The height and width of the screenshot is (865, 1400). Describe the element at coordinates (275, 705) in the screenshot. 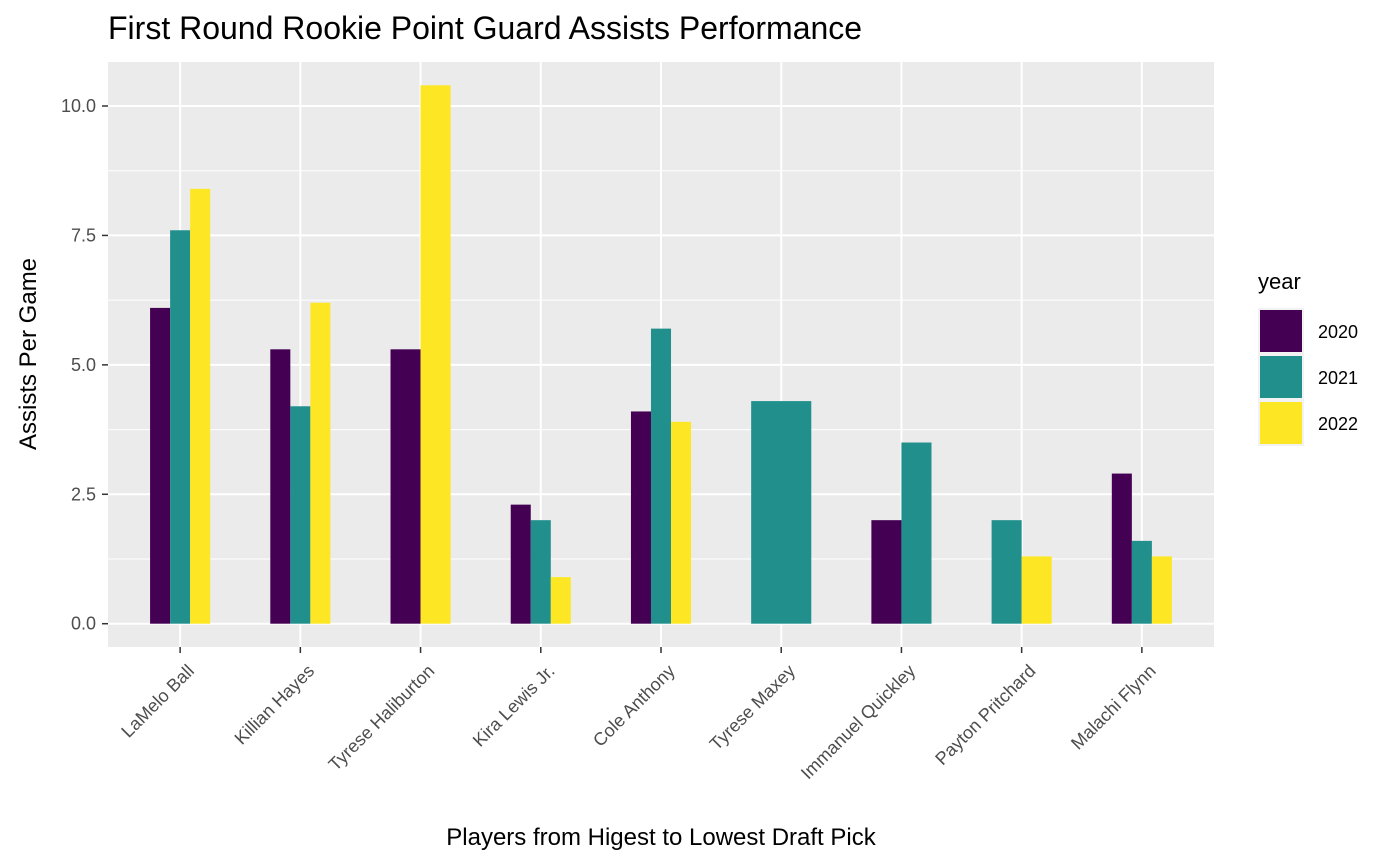

I see `x-tick-label: Killian Hayes` at that location.